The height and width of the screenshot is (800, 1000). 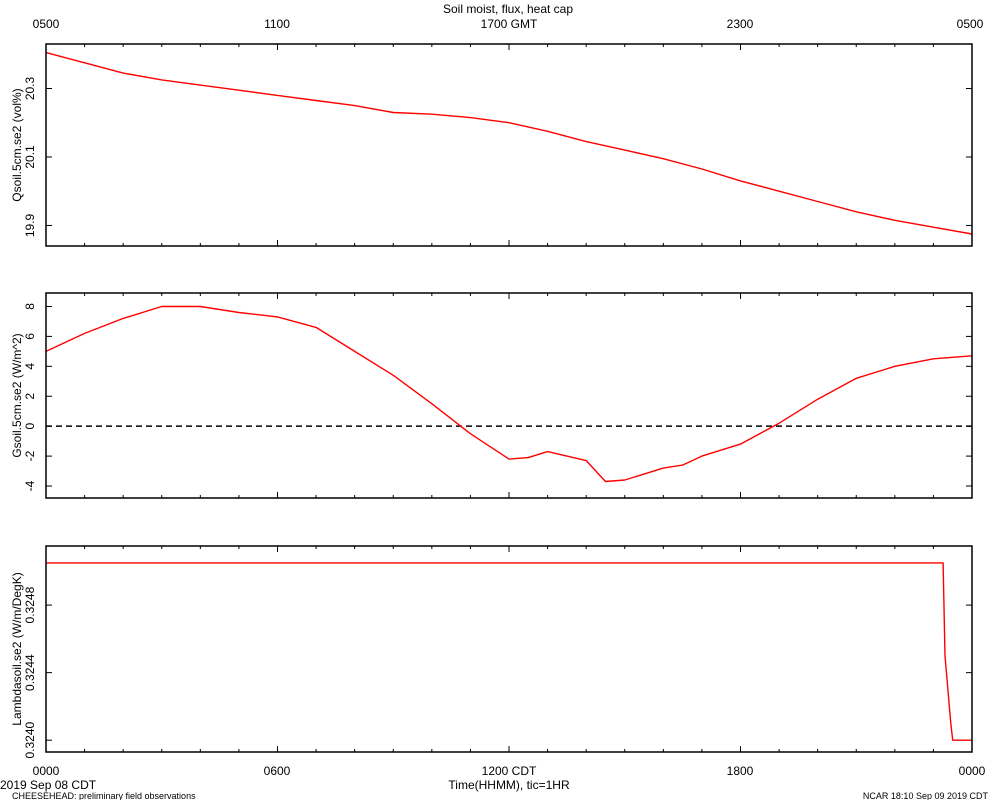 I want to click on x-axis-label: Time(HHMM), tic=1HR, so click(x=509, y=785).